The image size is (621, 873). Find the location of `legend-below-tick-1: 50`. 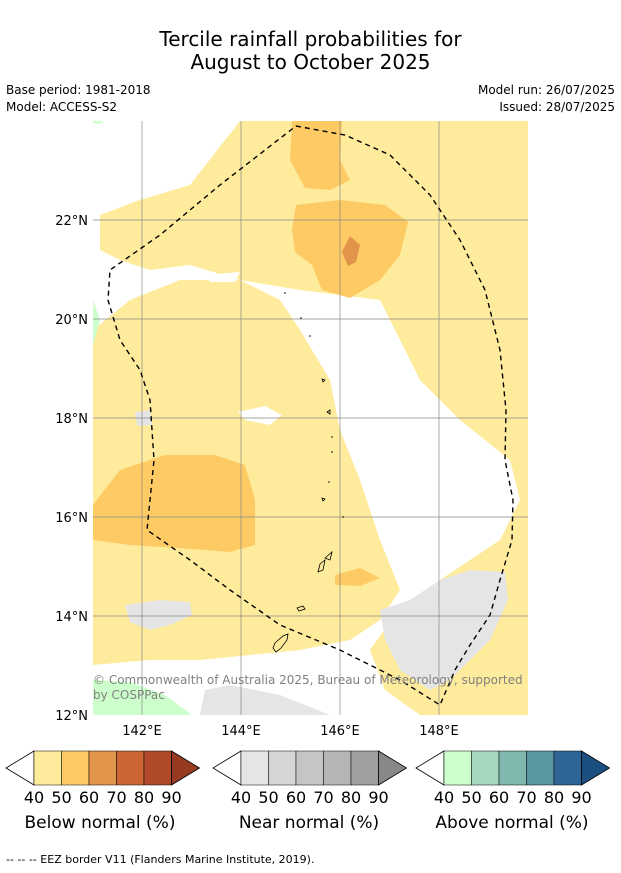

legend-below-tick-1: 50 is located at coordinates (61, 797).